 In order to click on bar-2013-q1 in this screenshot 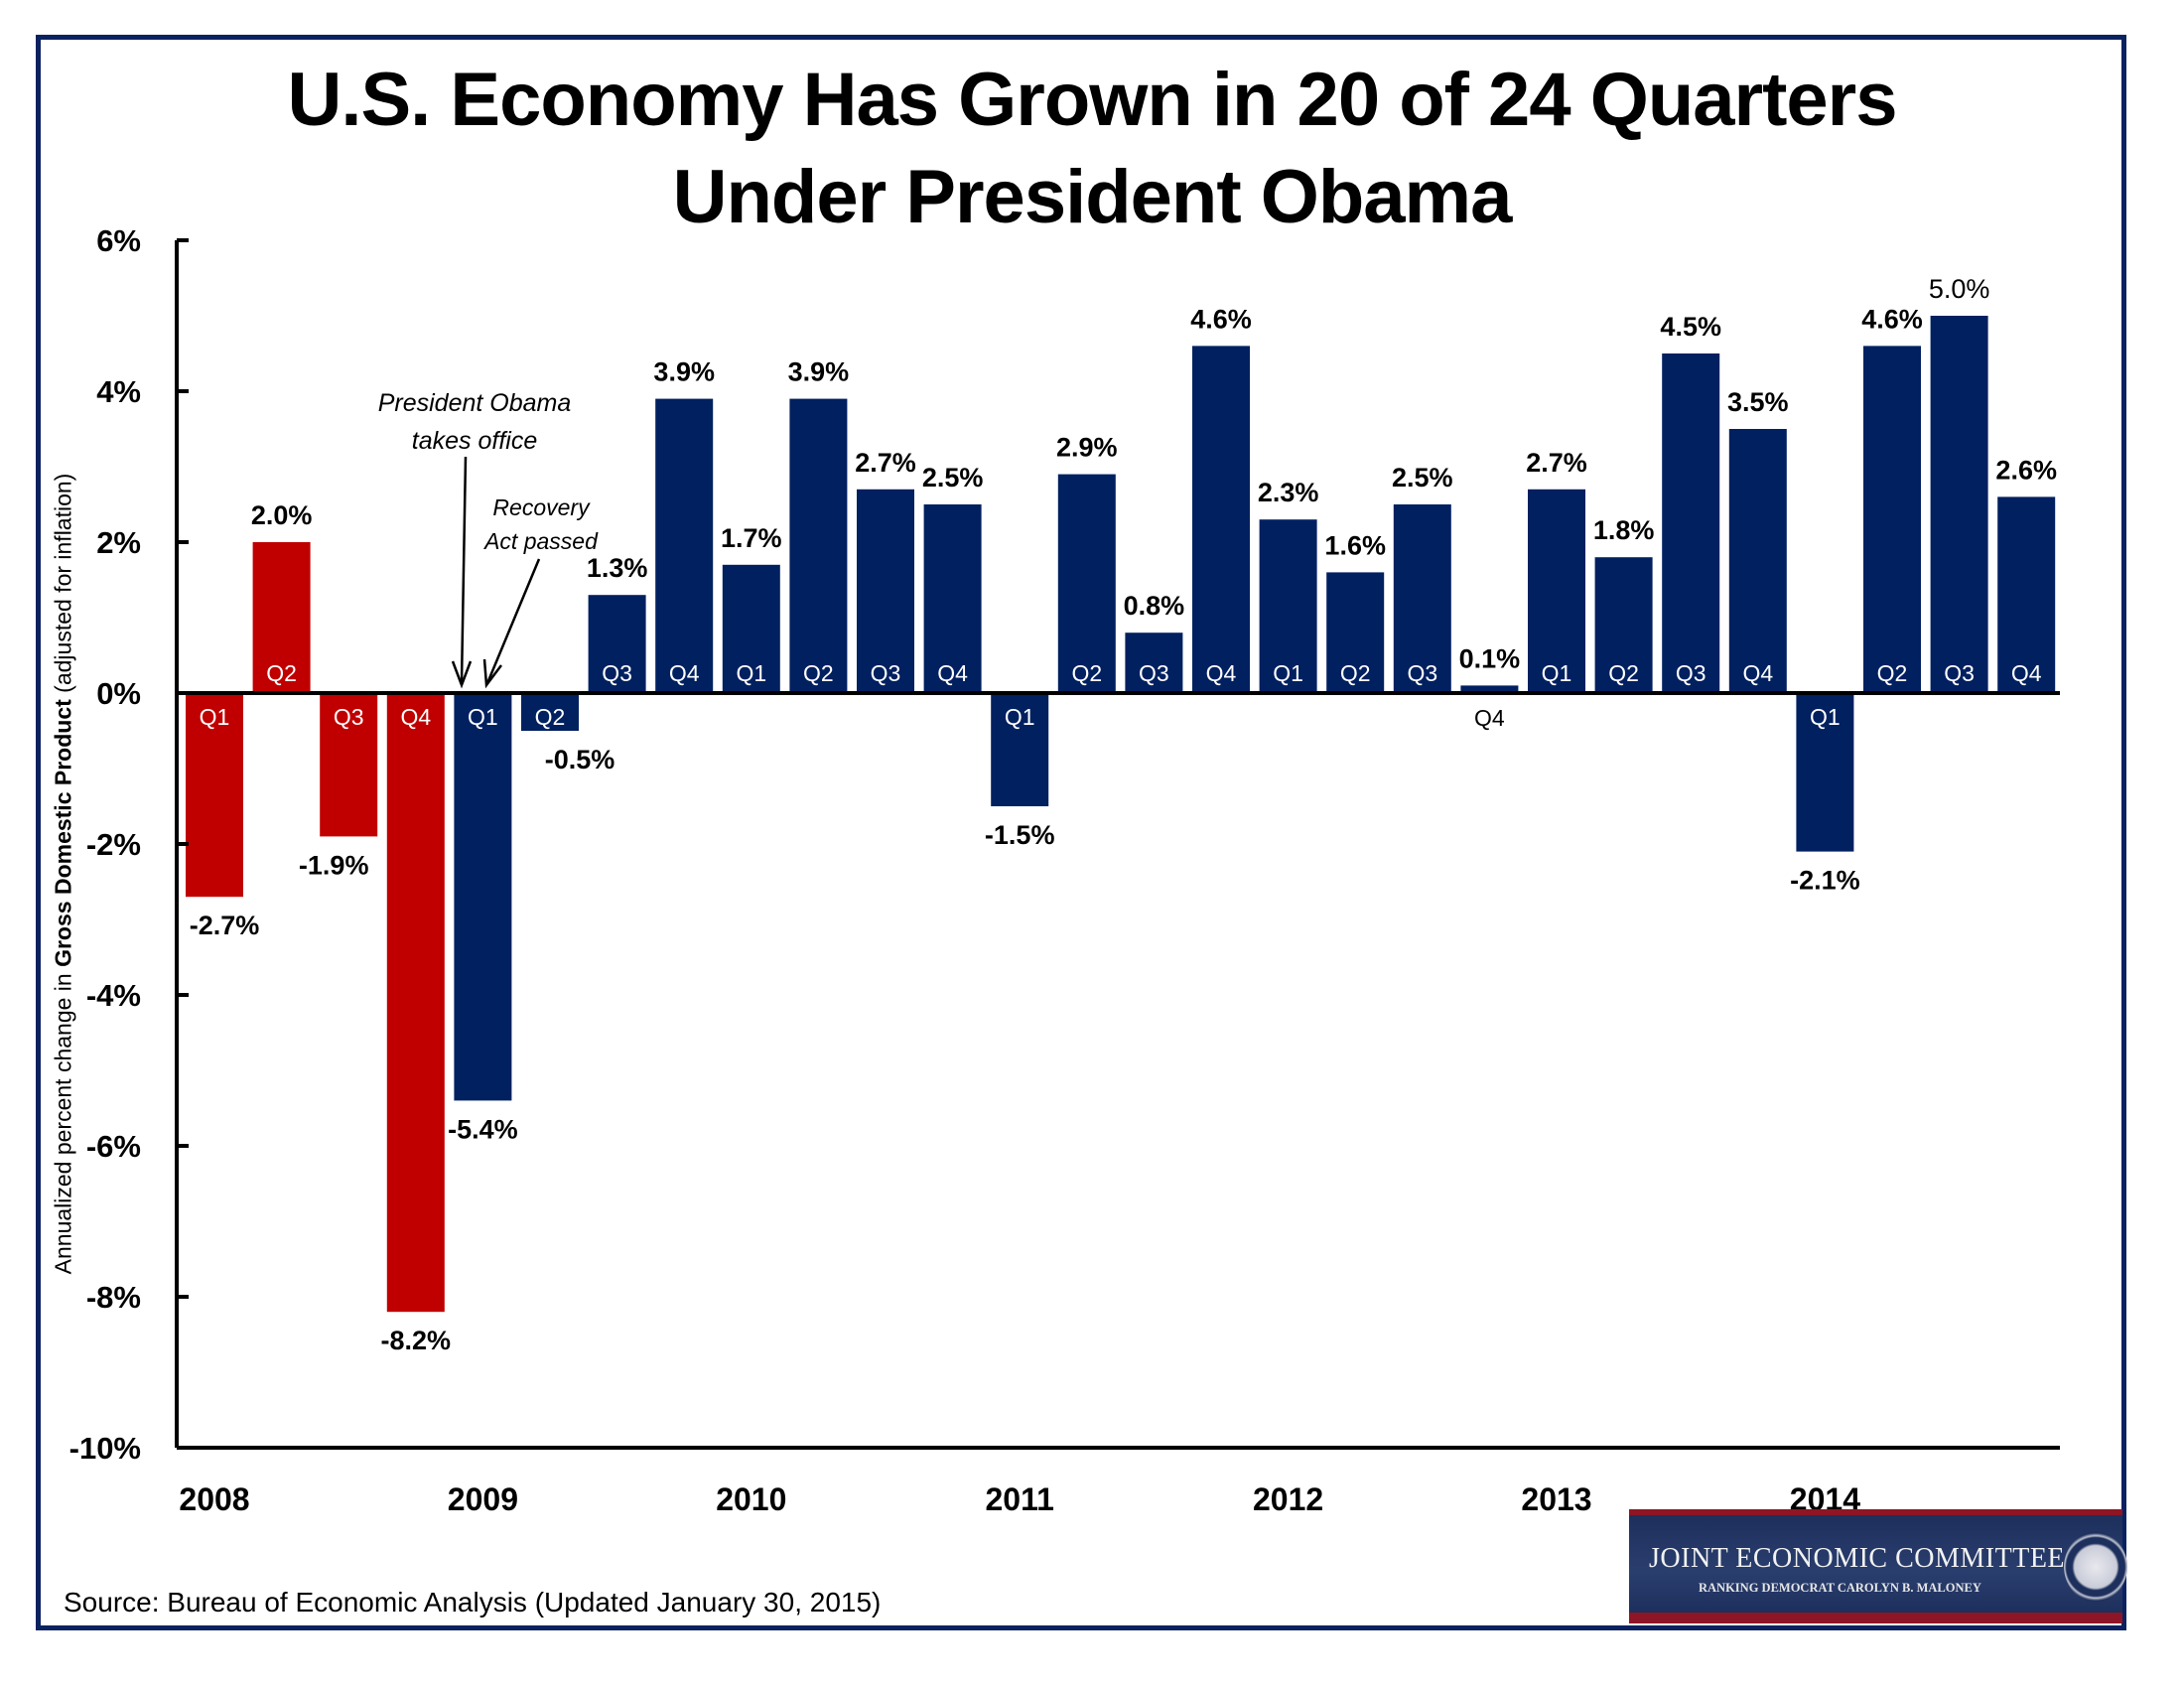, I will do `click(1556, 591)`.